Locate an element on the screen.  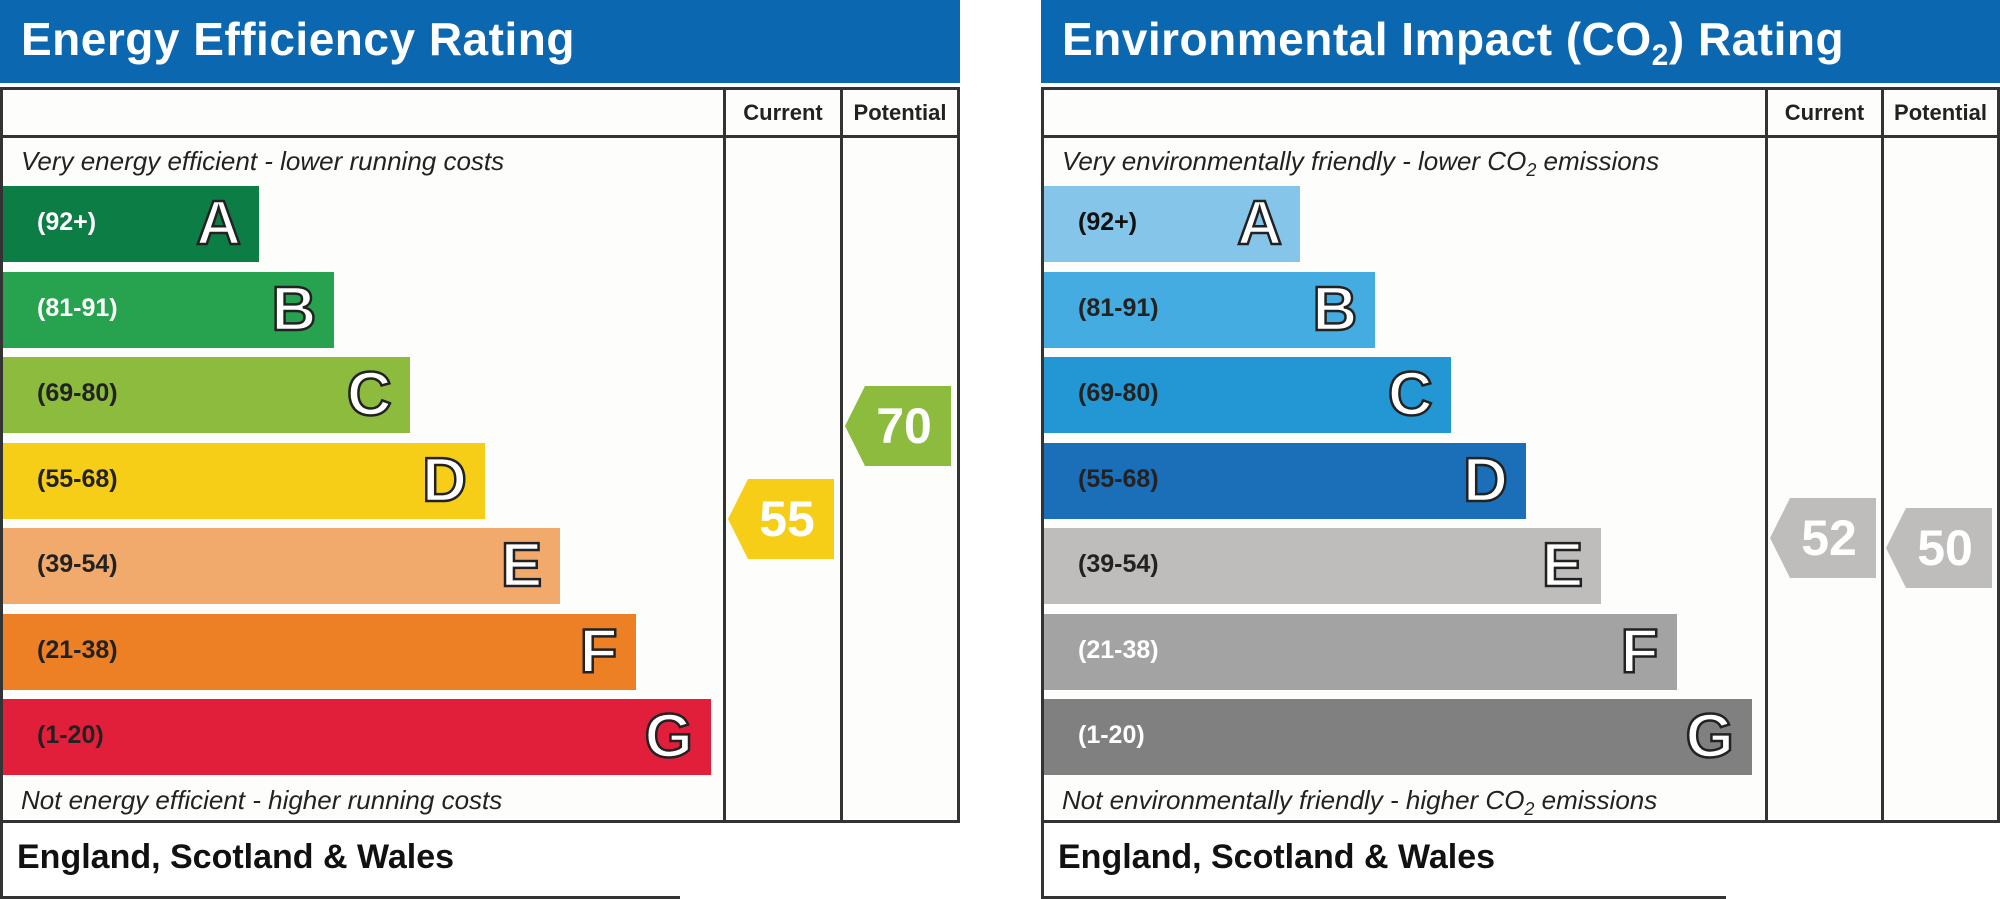
potential-rating-value: 50 is located at coordinates (1945, 548).